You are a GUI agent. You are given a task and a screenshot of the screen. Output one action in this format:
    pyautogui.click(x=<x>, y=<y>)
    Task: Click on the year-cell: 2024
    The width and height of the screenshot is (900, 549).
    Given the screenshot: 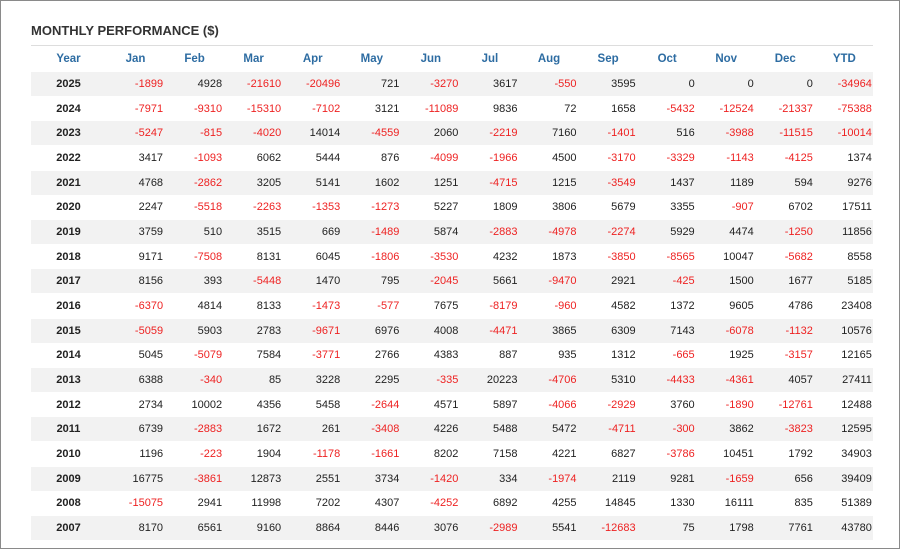 What is the action you would take?
    pyautogui.click(x=68, y=108)
    